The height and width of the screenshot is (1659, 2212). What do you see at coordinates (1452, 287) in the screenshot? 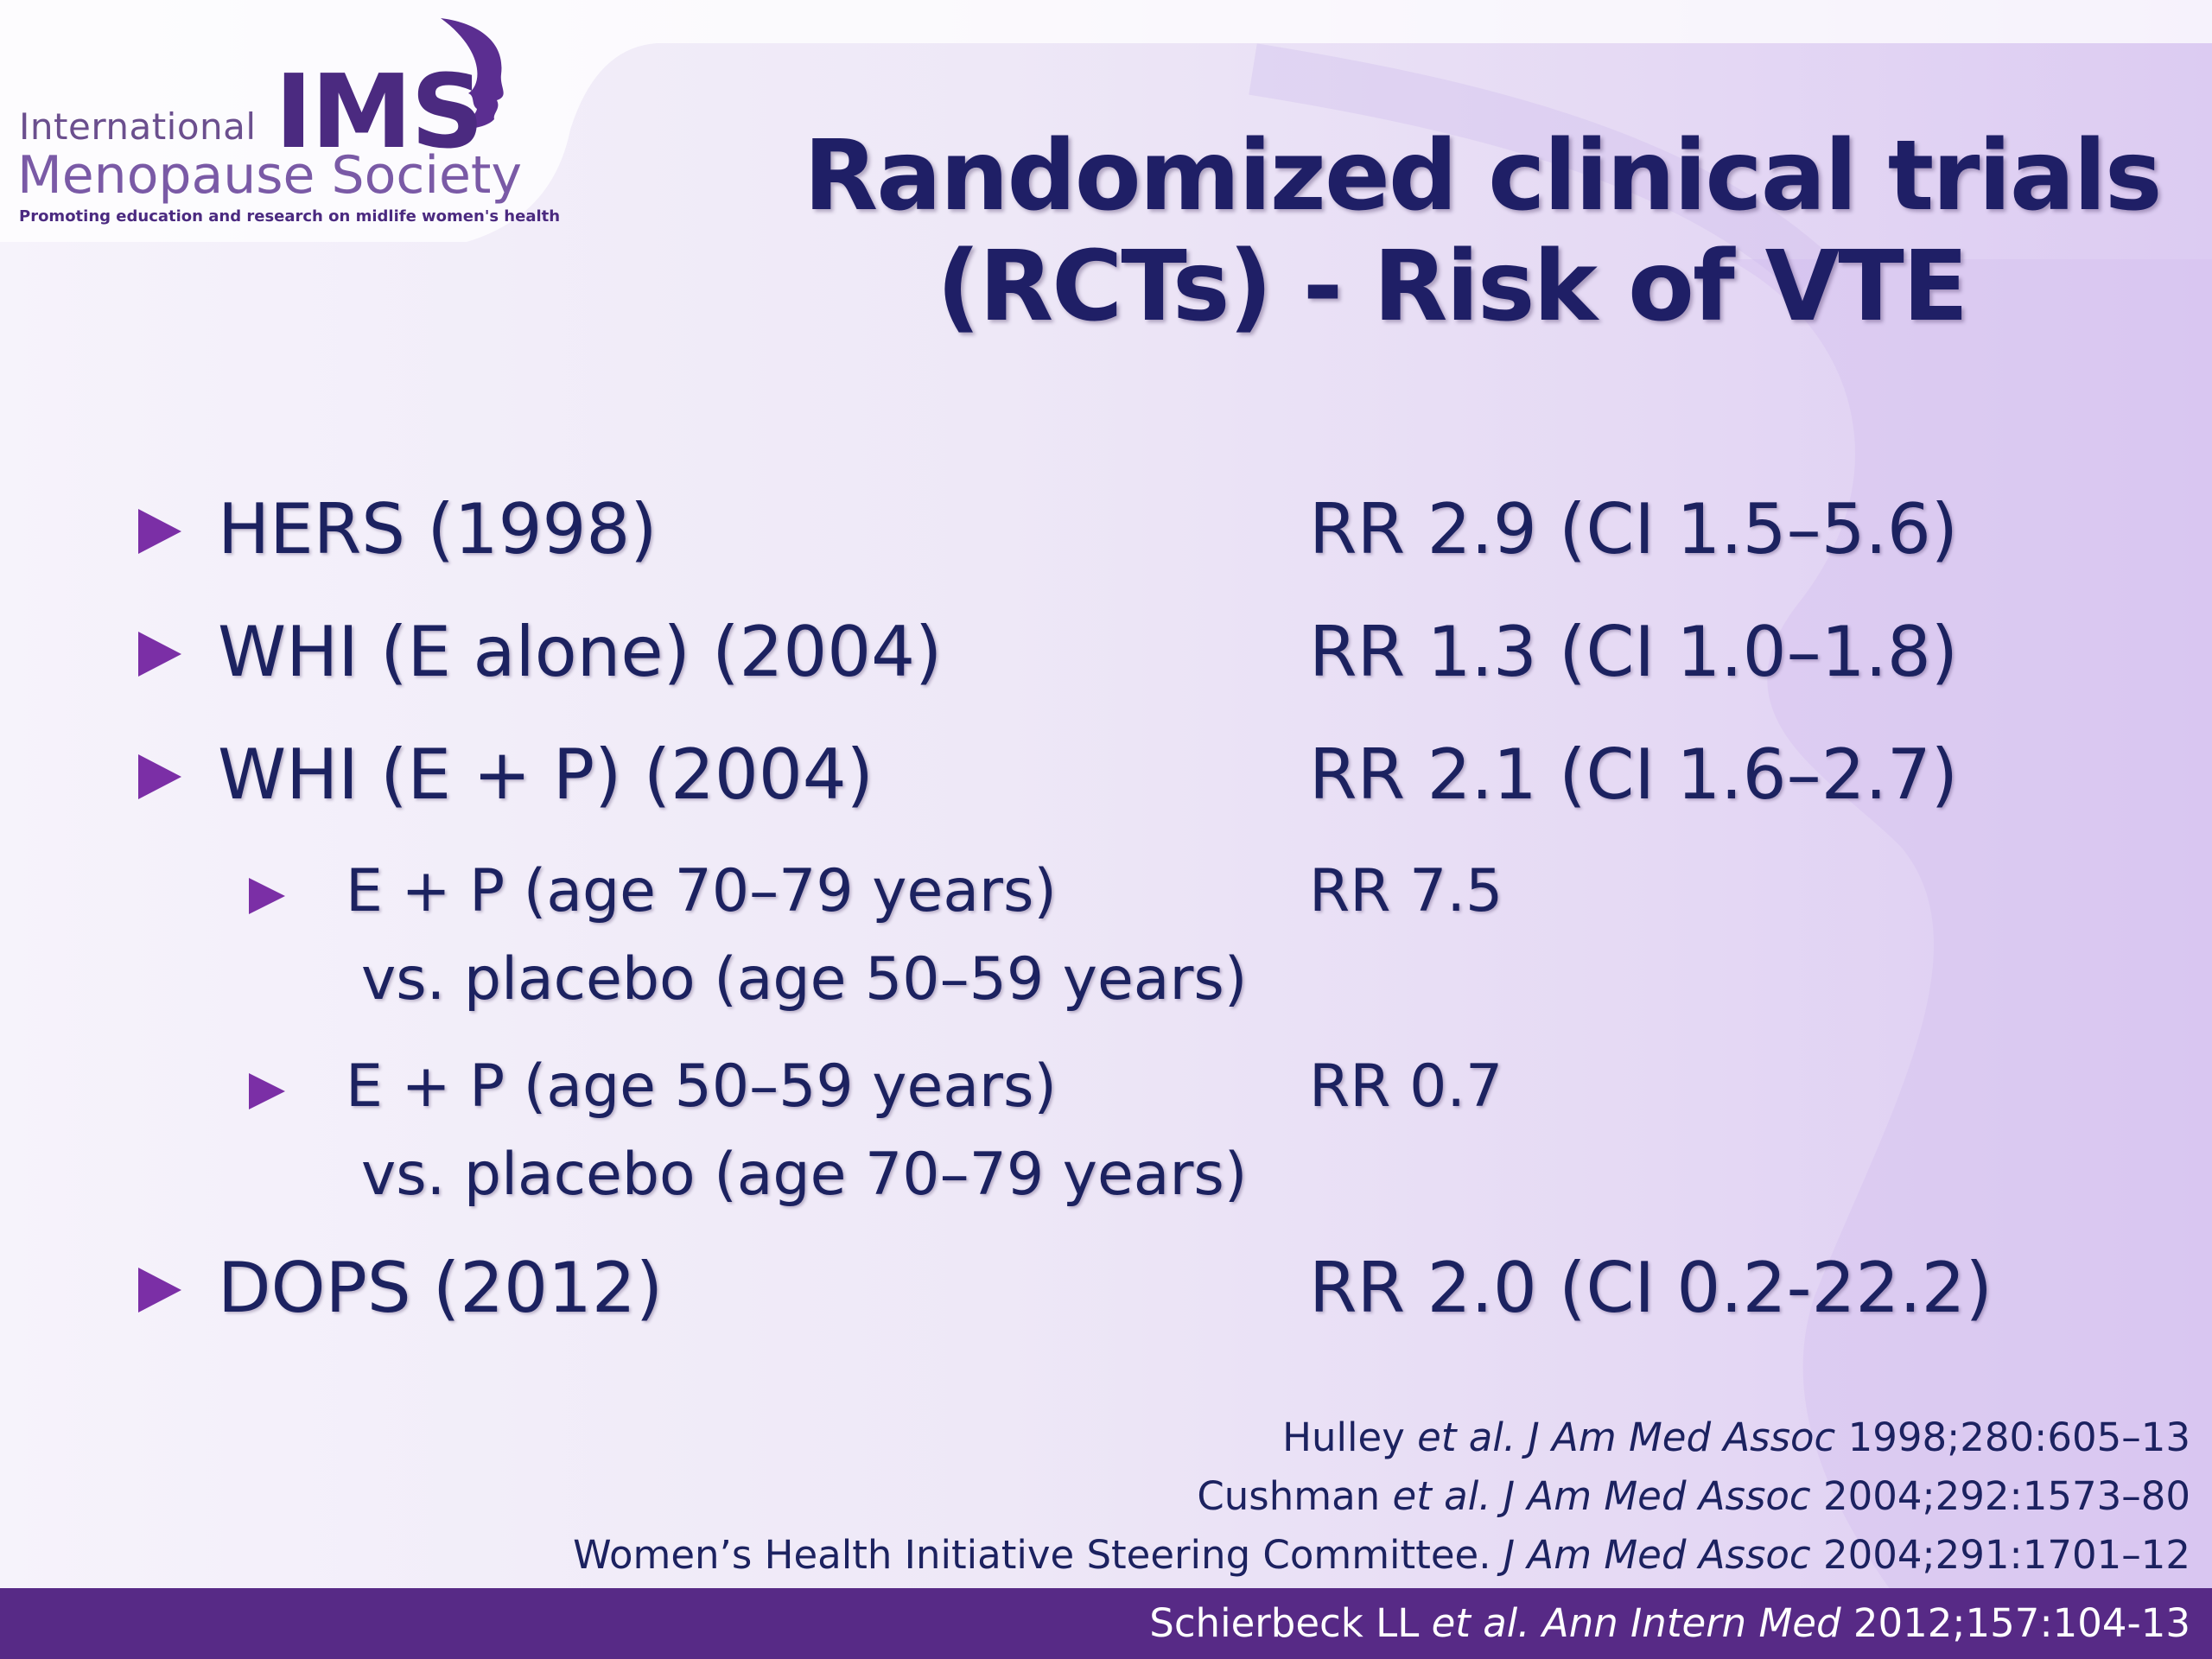
I see `slide-title-line-2: (RCTs) - Risk of VTE` at bounding box center [1452, 287].